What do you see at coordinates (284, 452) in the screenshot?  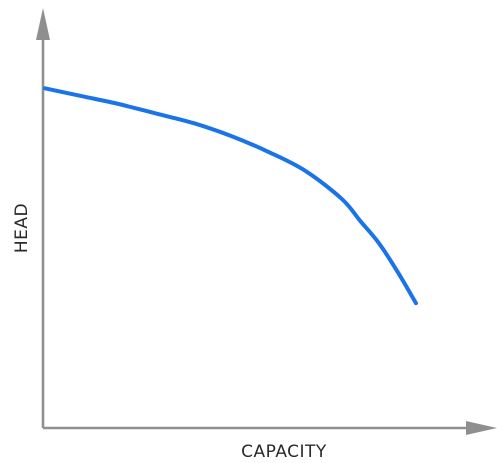 I see `x-axis-label: CAPACITY` at bounding box center [284, 452].